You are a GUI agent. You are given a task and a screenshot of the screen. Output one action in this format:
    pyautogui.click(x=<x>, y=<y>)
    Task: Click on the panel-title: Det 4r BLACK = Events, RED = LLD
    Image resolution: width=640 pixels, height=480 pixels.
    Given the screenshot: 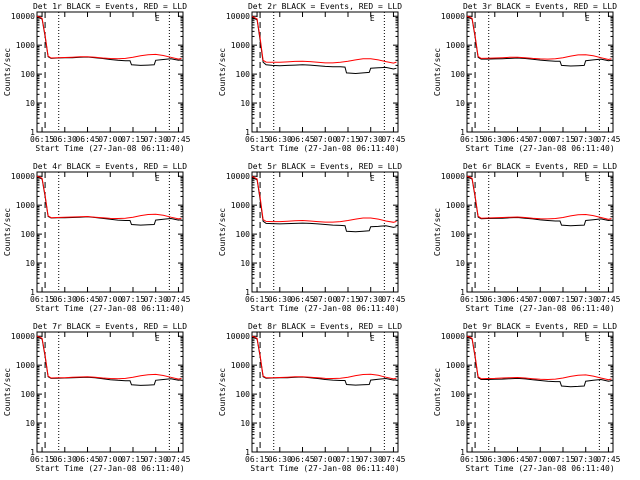 What is the action you would take?
    pyautogui.click(x=110, y=166)
    